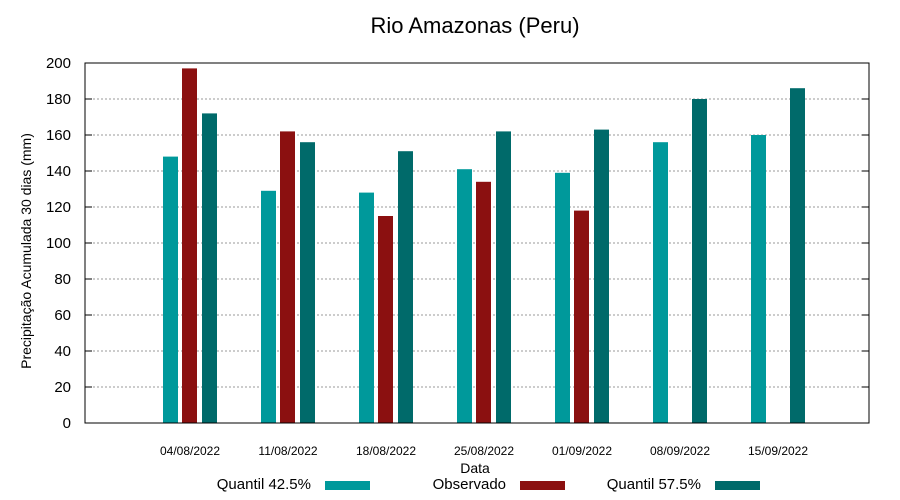 The image size is (900, 500). I want to click on legend-label-1: Observado, so click(469, 484).